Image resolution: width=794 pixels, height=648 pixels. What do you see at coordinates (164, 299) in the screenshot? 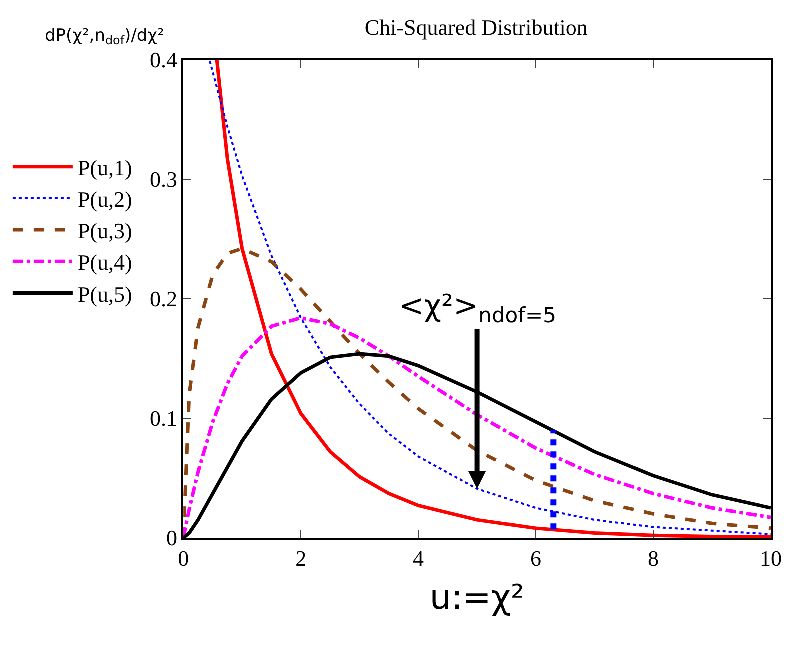
I see `y-tick-label: 0.2` at bounding box center [164, 299].